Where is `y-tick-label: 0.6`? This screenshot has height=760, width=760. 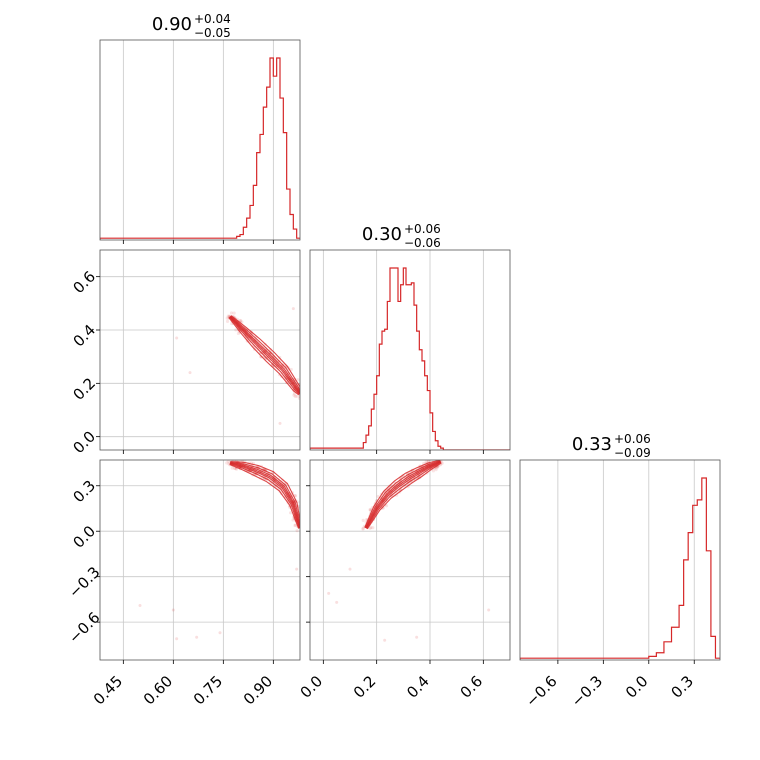 y-tick-label: 0.6 is located at coordinates (85, 283).